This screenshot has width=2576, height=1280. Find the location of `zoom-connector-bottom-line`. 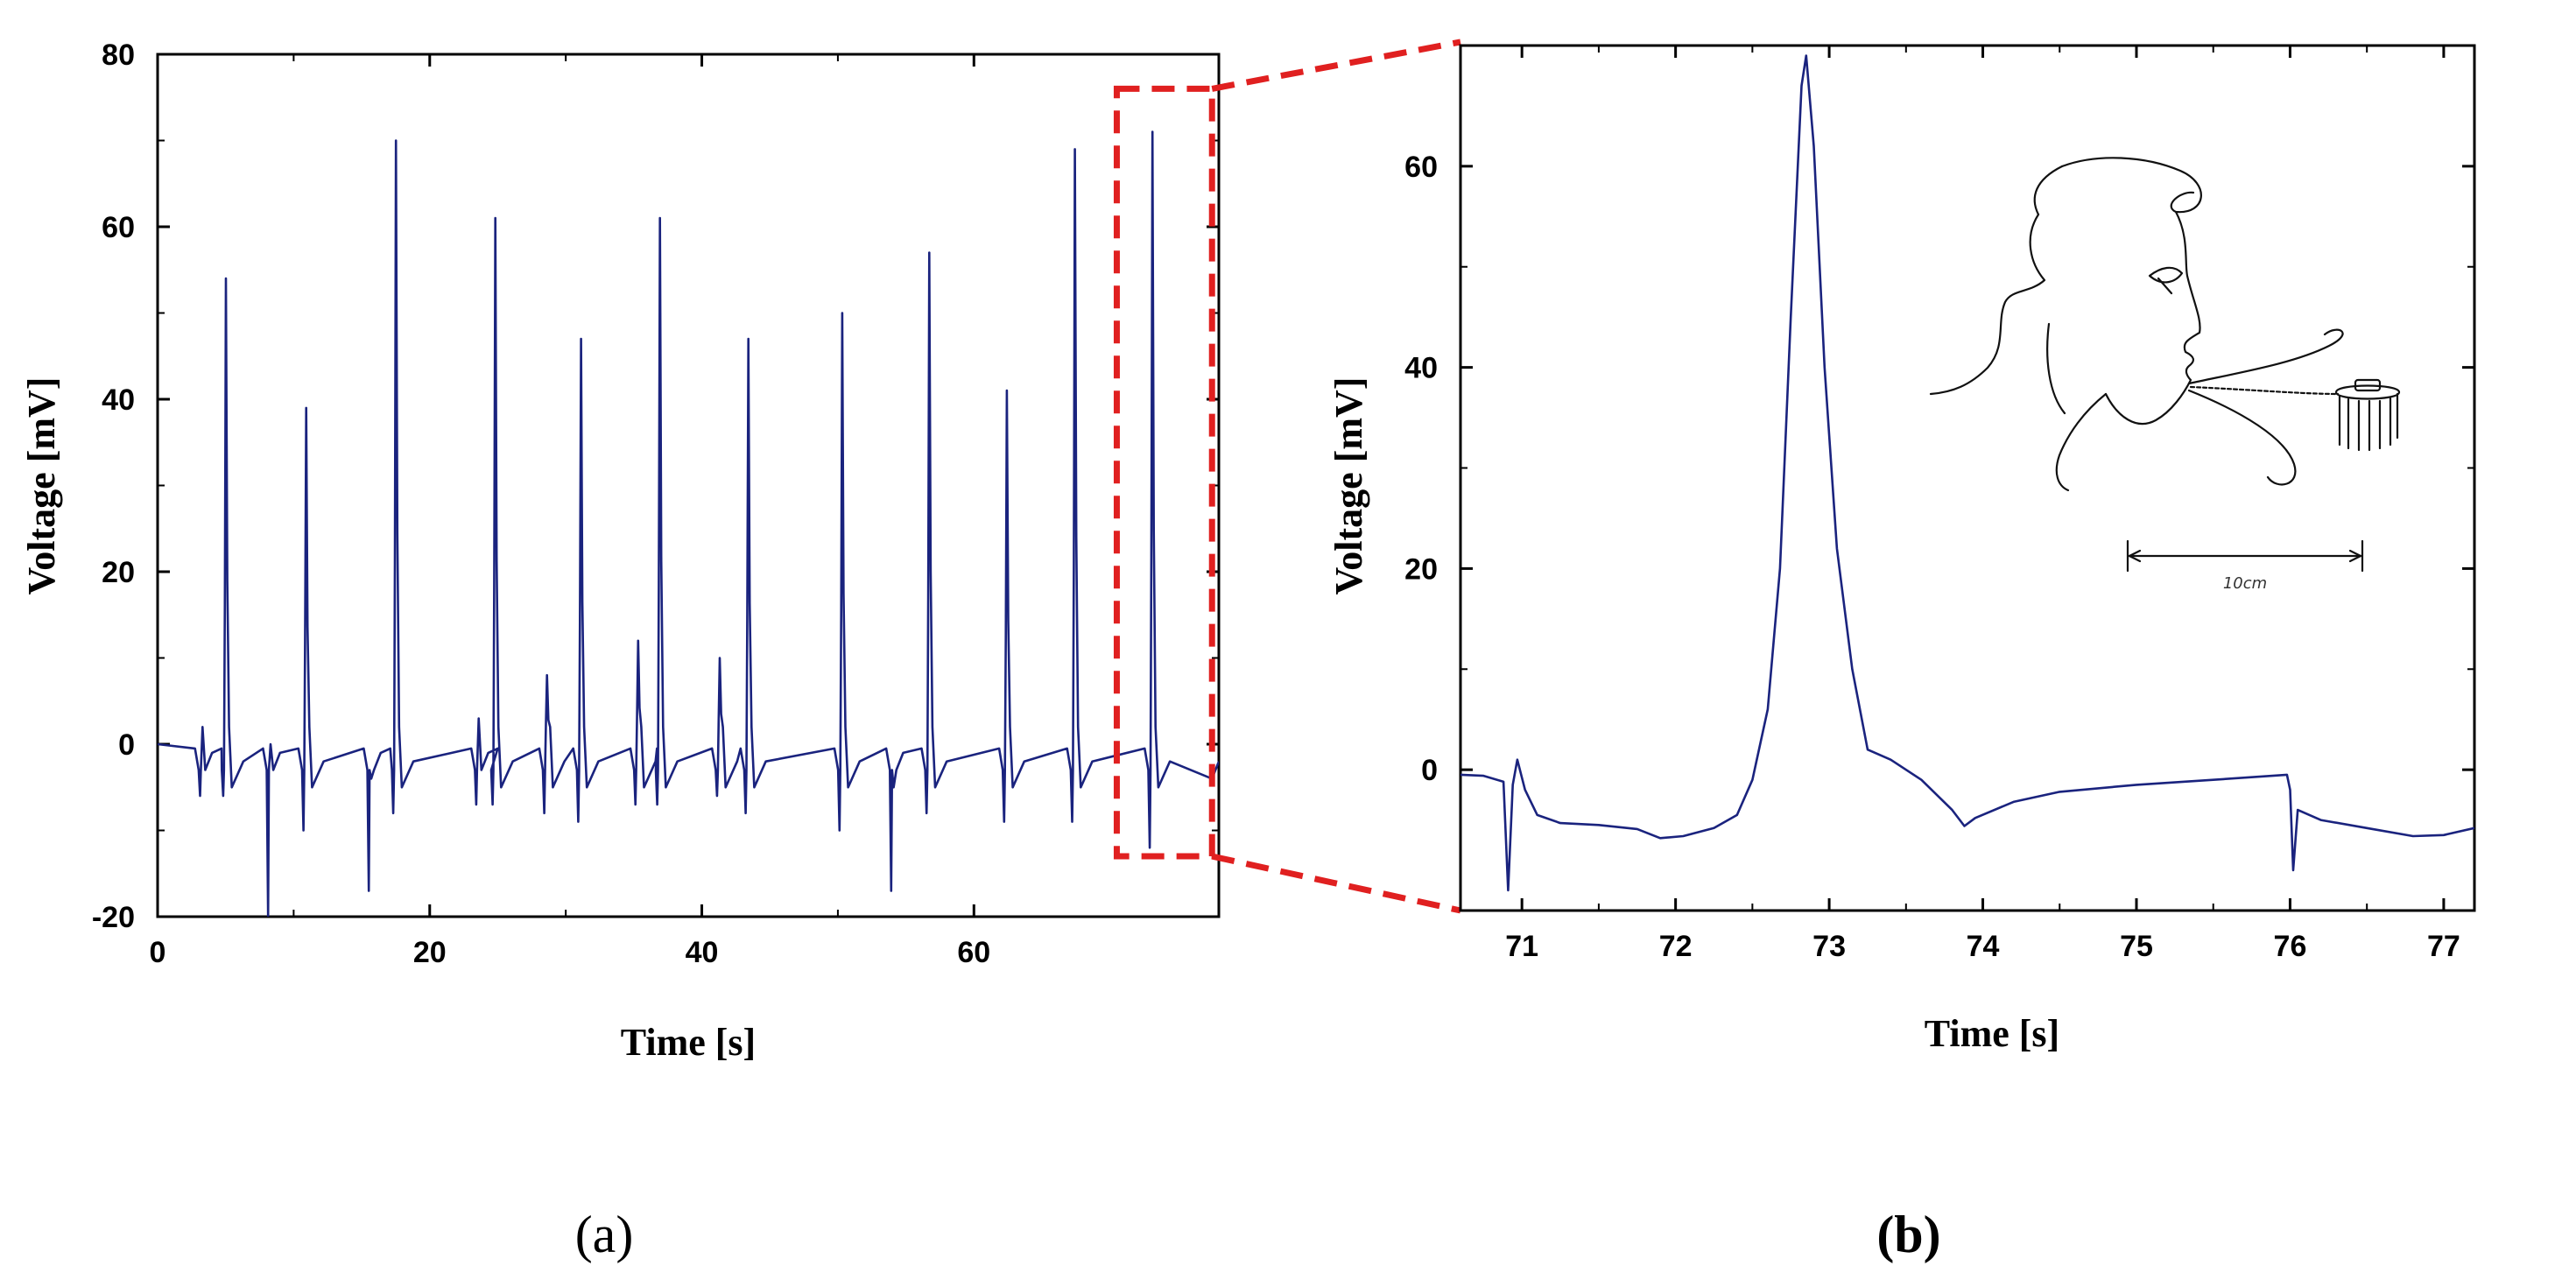

zoom-connector-bottom-line is located at coordinates (1336, 883).